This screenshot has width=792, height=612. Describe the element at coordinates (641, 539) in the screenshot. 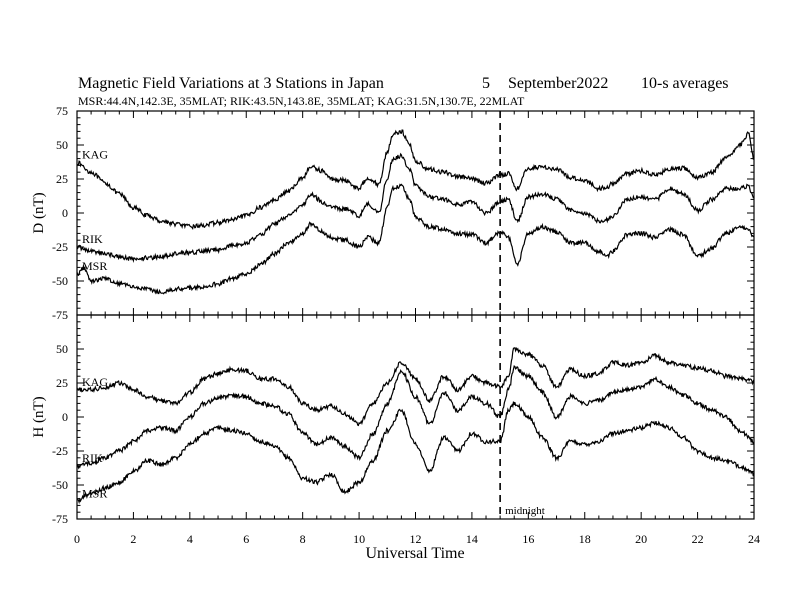

I see `x-tick-label: 20` at that location.